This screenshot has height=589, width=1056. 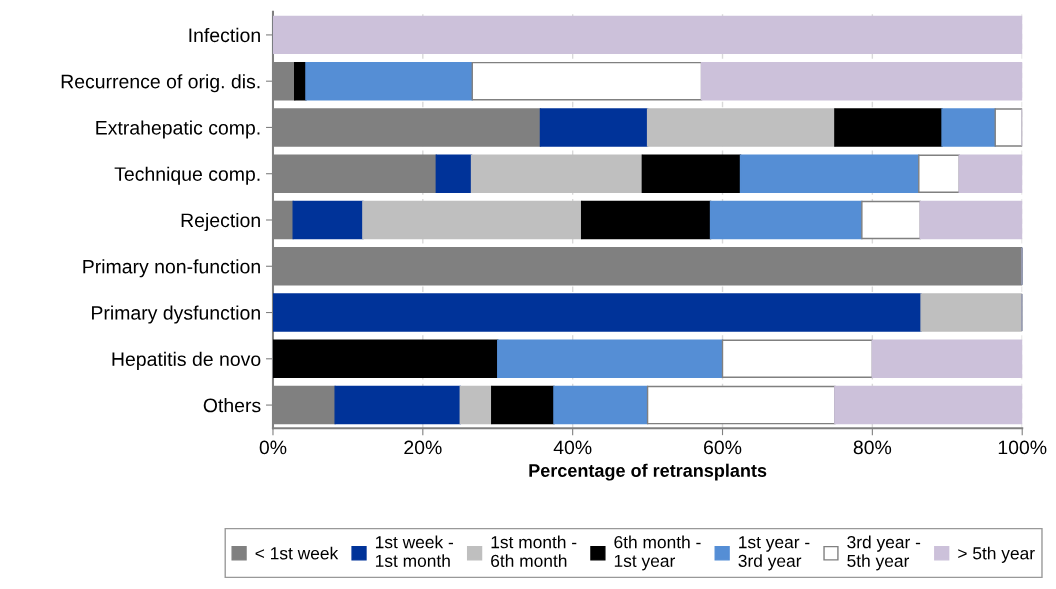 I want to click on legend-label: 3rd year - 5th year, so click(x=884, y=553).